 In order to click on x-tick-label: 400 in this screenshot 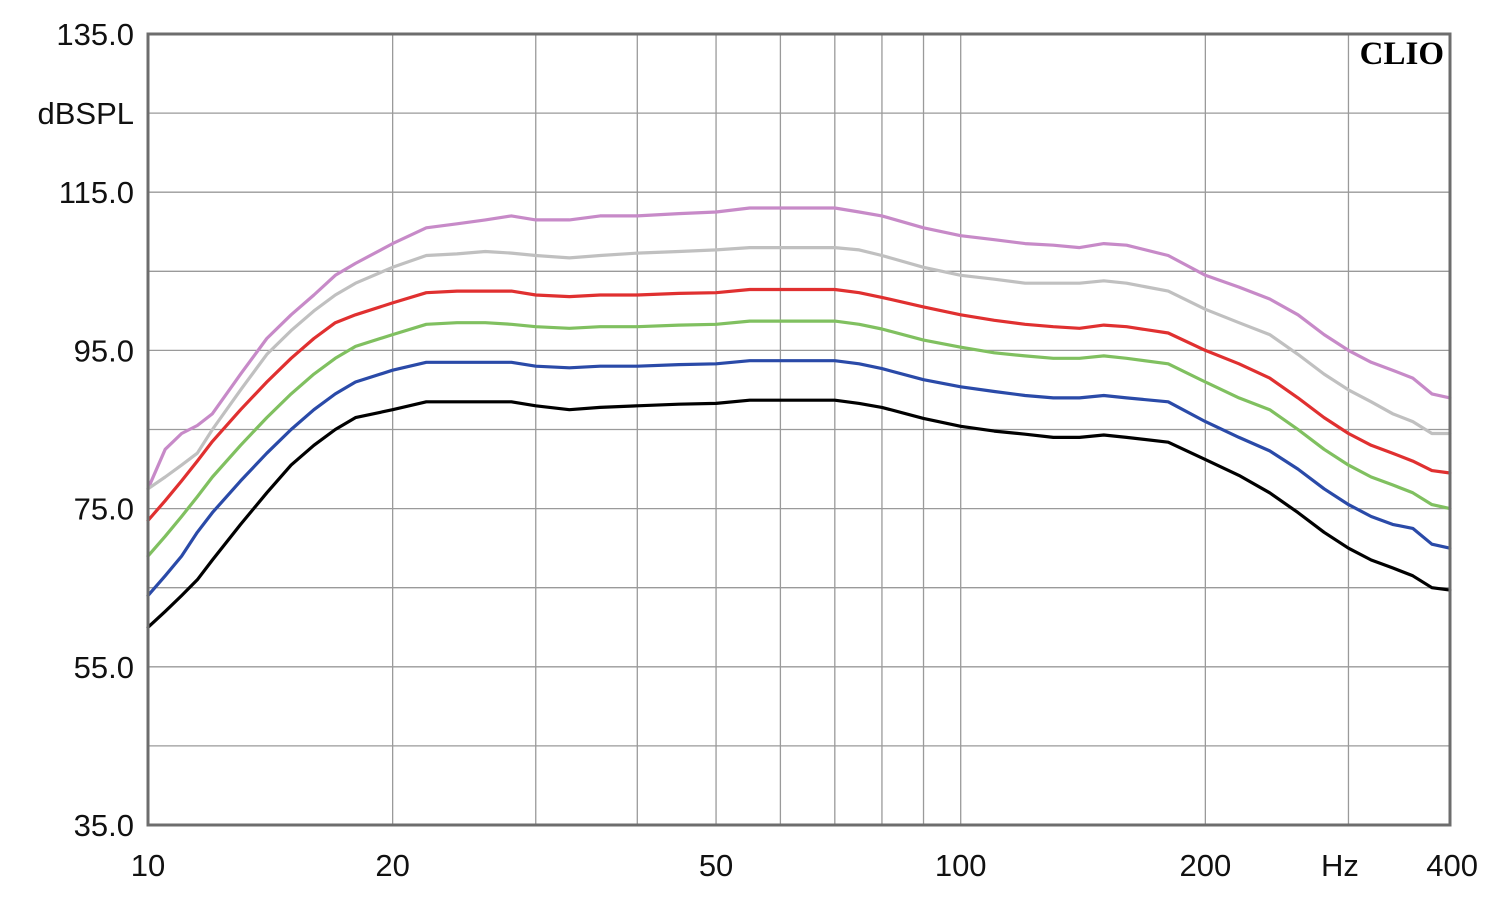, I will do `click(1452, 865)`.